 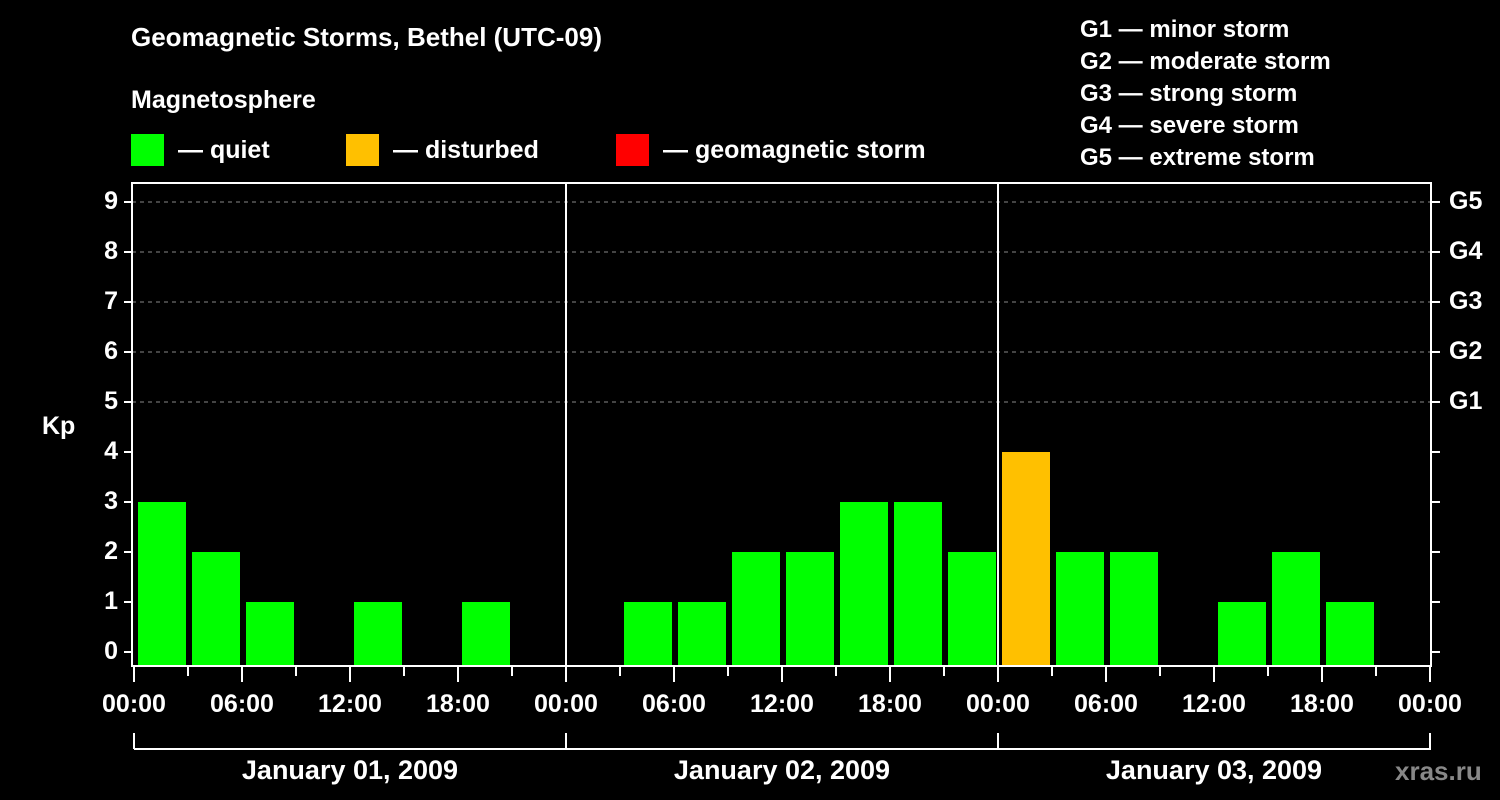 I want to click on y-axis-label: Kp, so click(x=59, y=426).